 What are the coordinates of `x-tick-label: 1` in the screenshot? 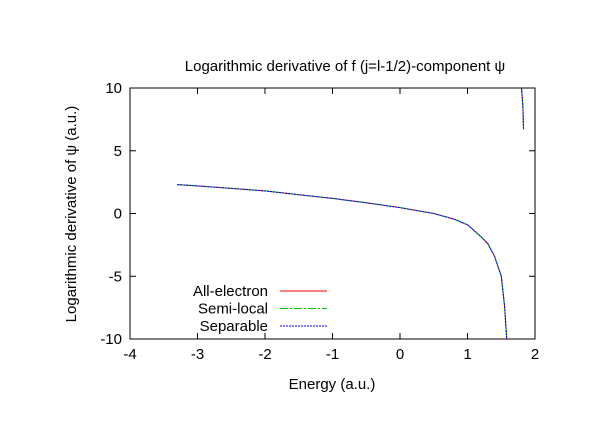 It's located at (467, 354).